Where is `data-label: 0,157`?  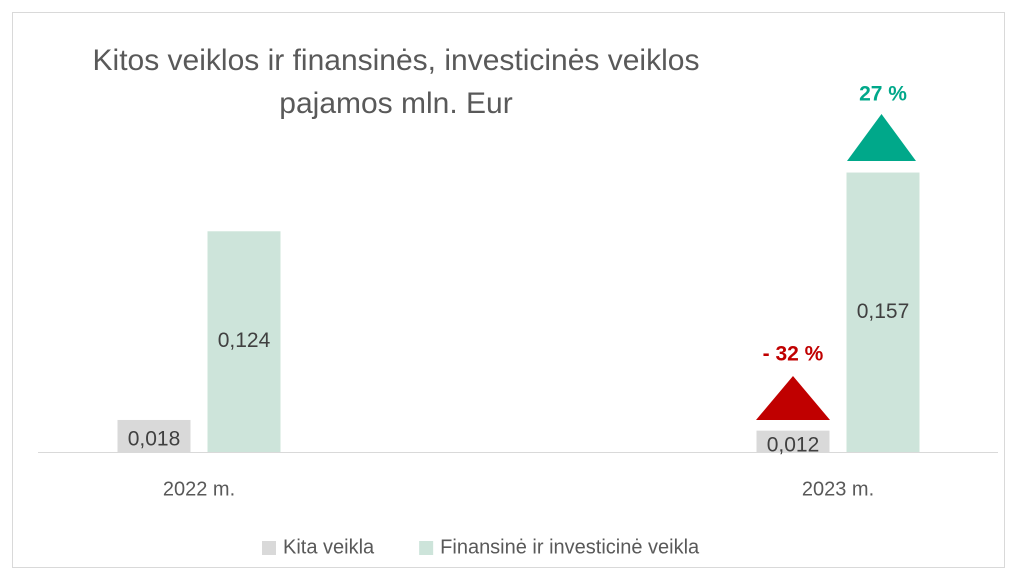 data-label: 0,157 is located at coordinates (883, 311).